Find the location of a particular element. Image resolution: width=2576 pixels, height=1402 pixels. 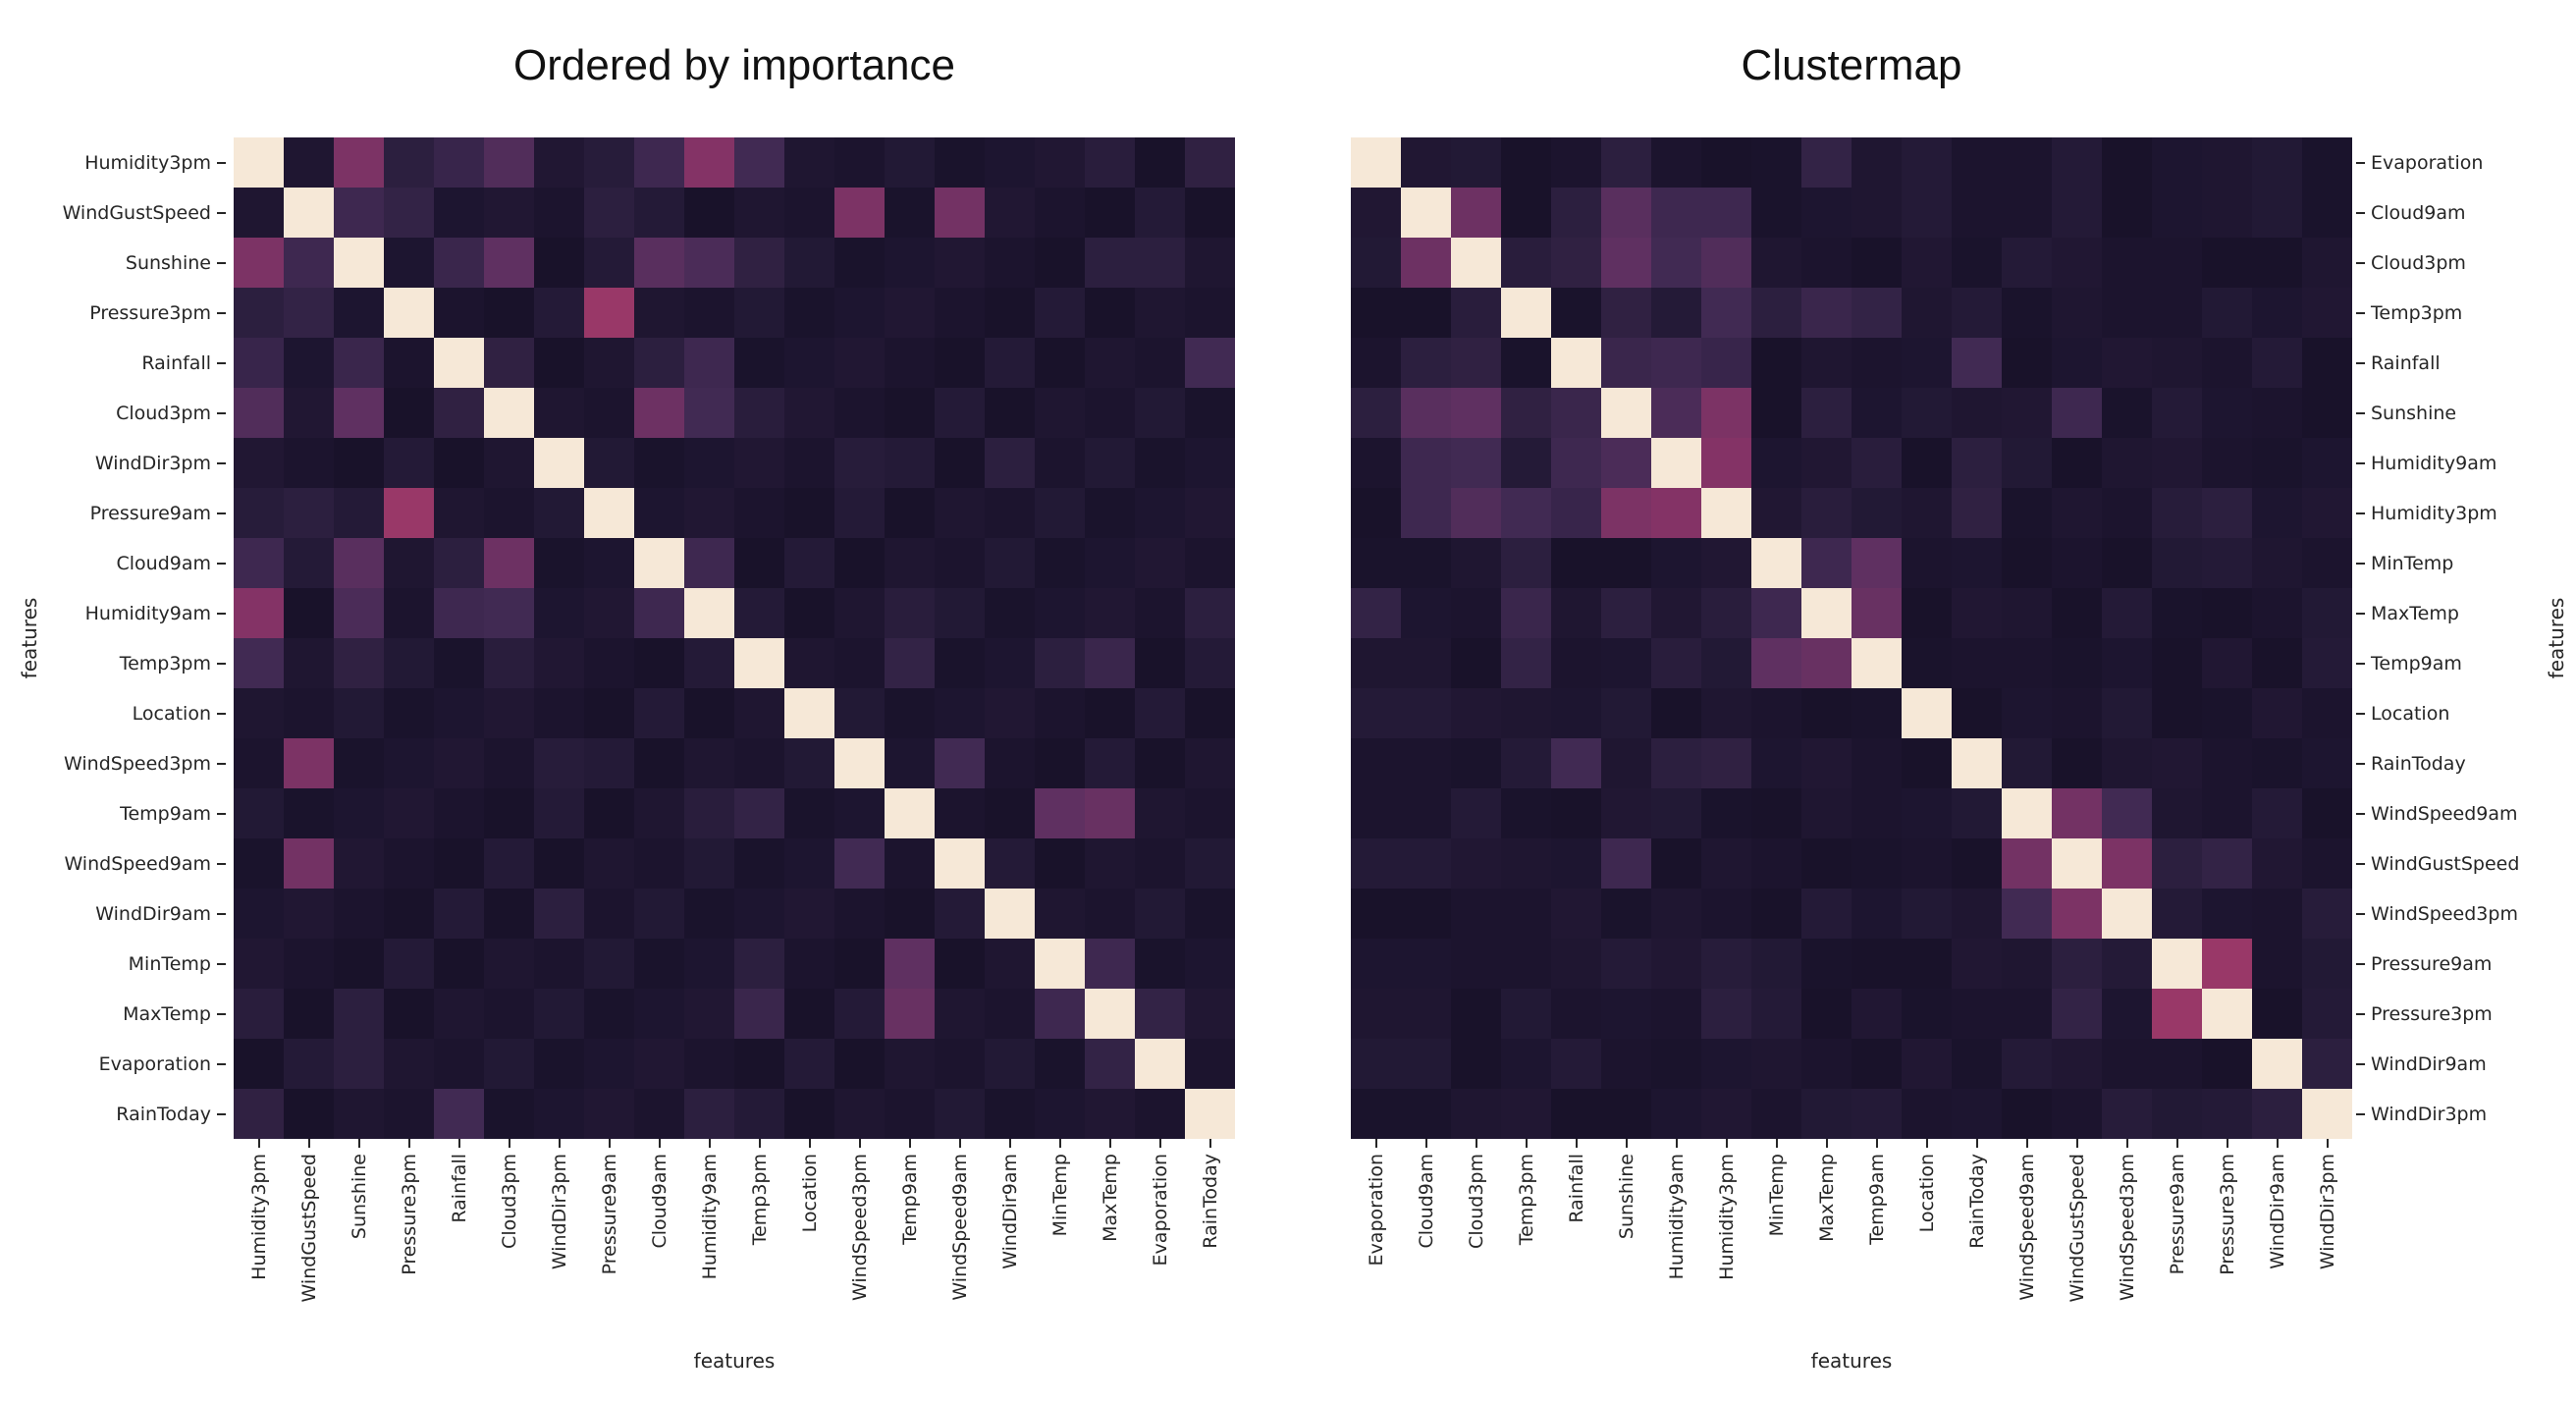

x-tick-label: Evaporation is located at coordinates (1160, 1242).